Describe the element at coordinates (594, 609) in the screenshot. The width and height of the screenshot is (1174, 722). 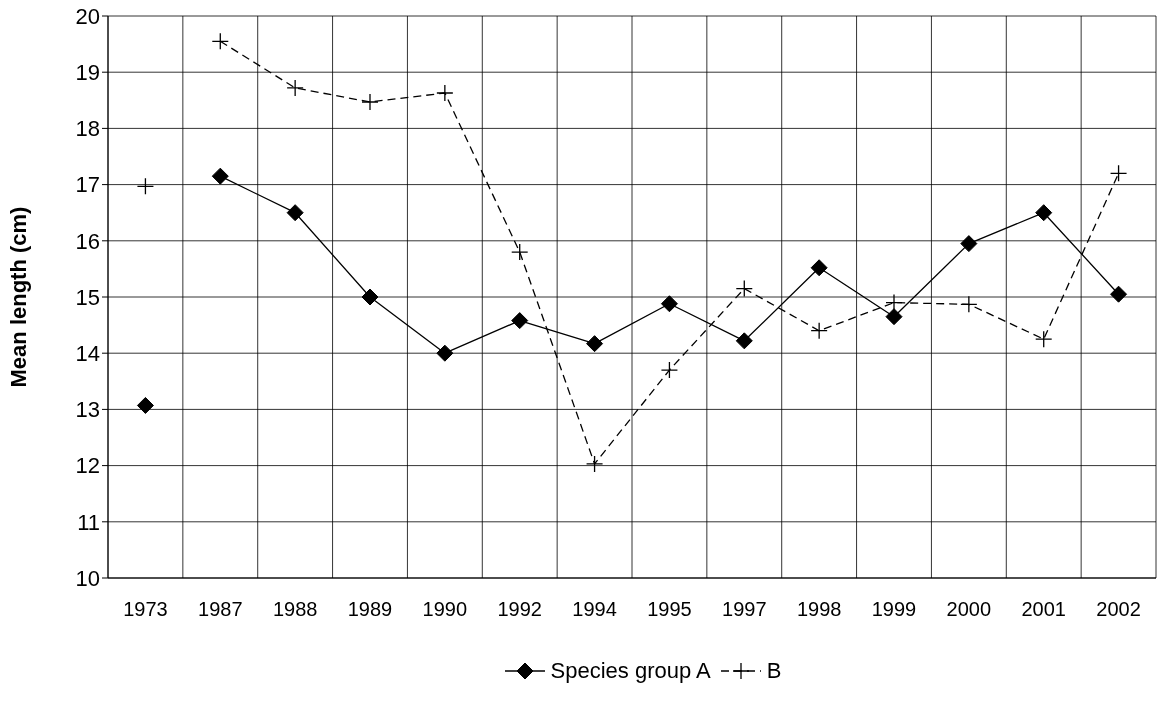
I see `x-tick-label: 1994` at that location.